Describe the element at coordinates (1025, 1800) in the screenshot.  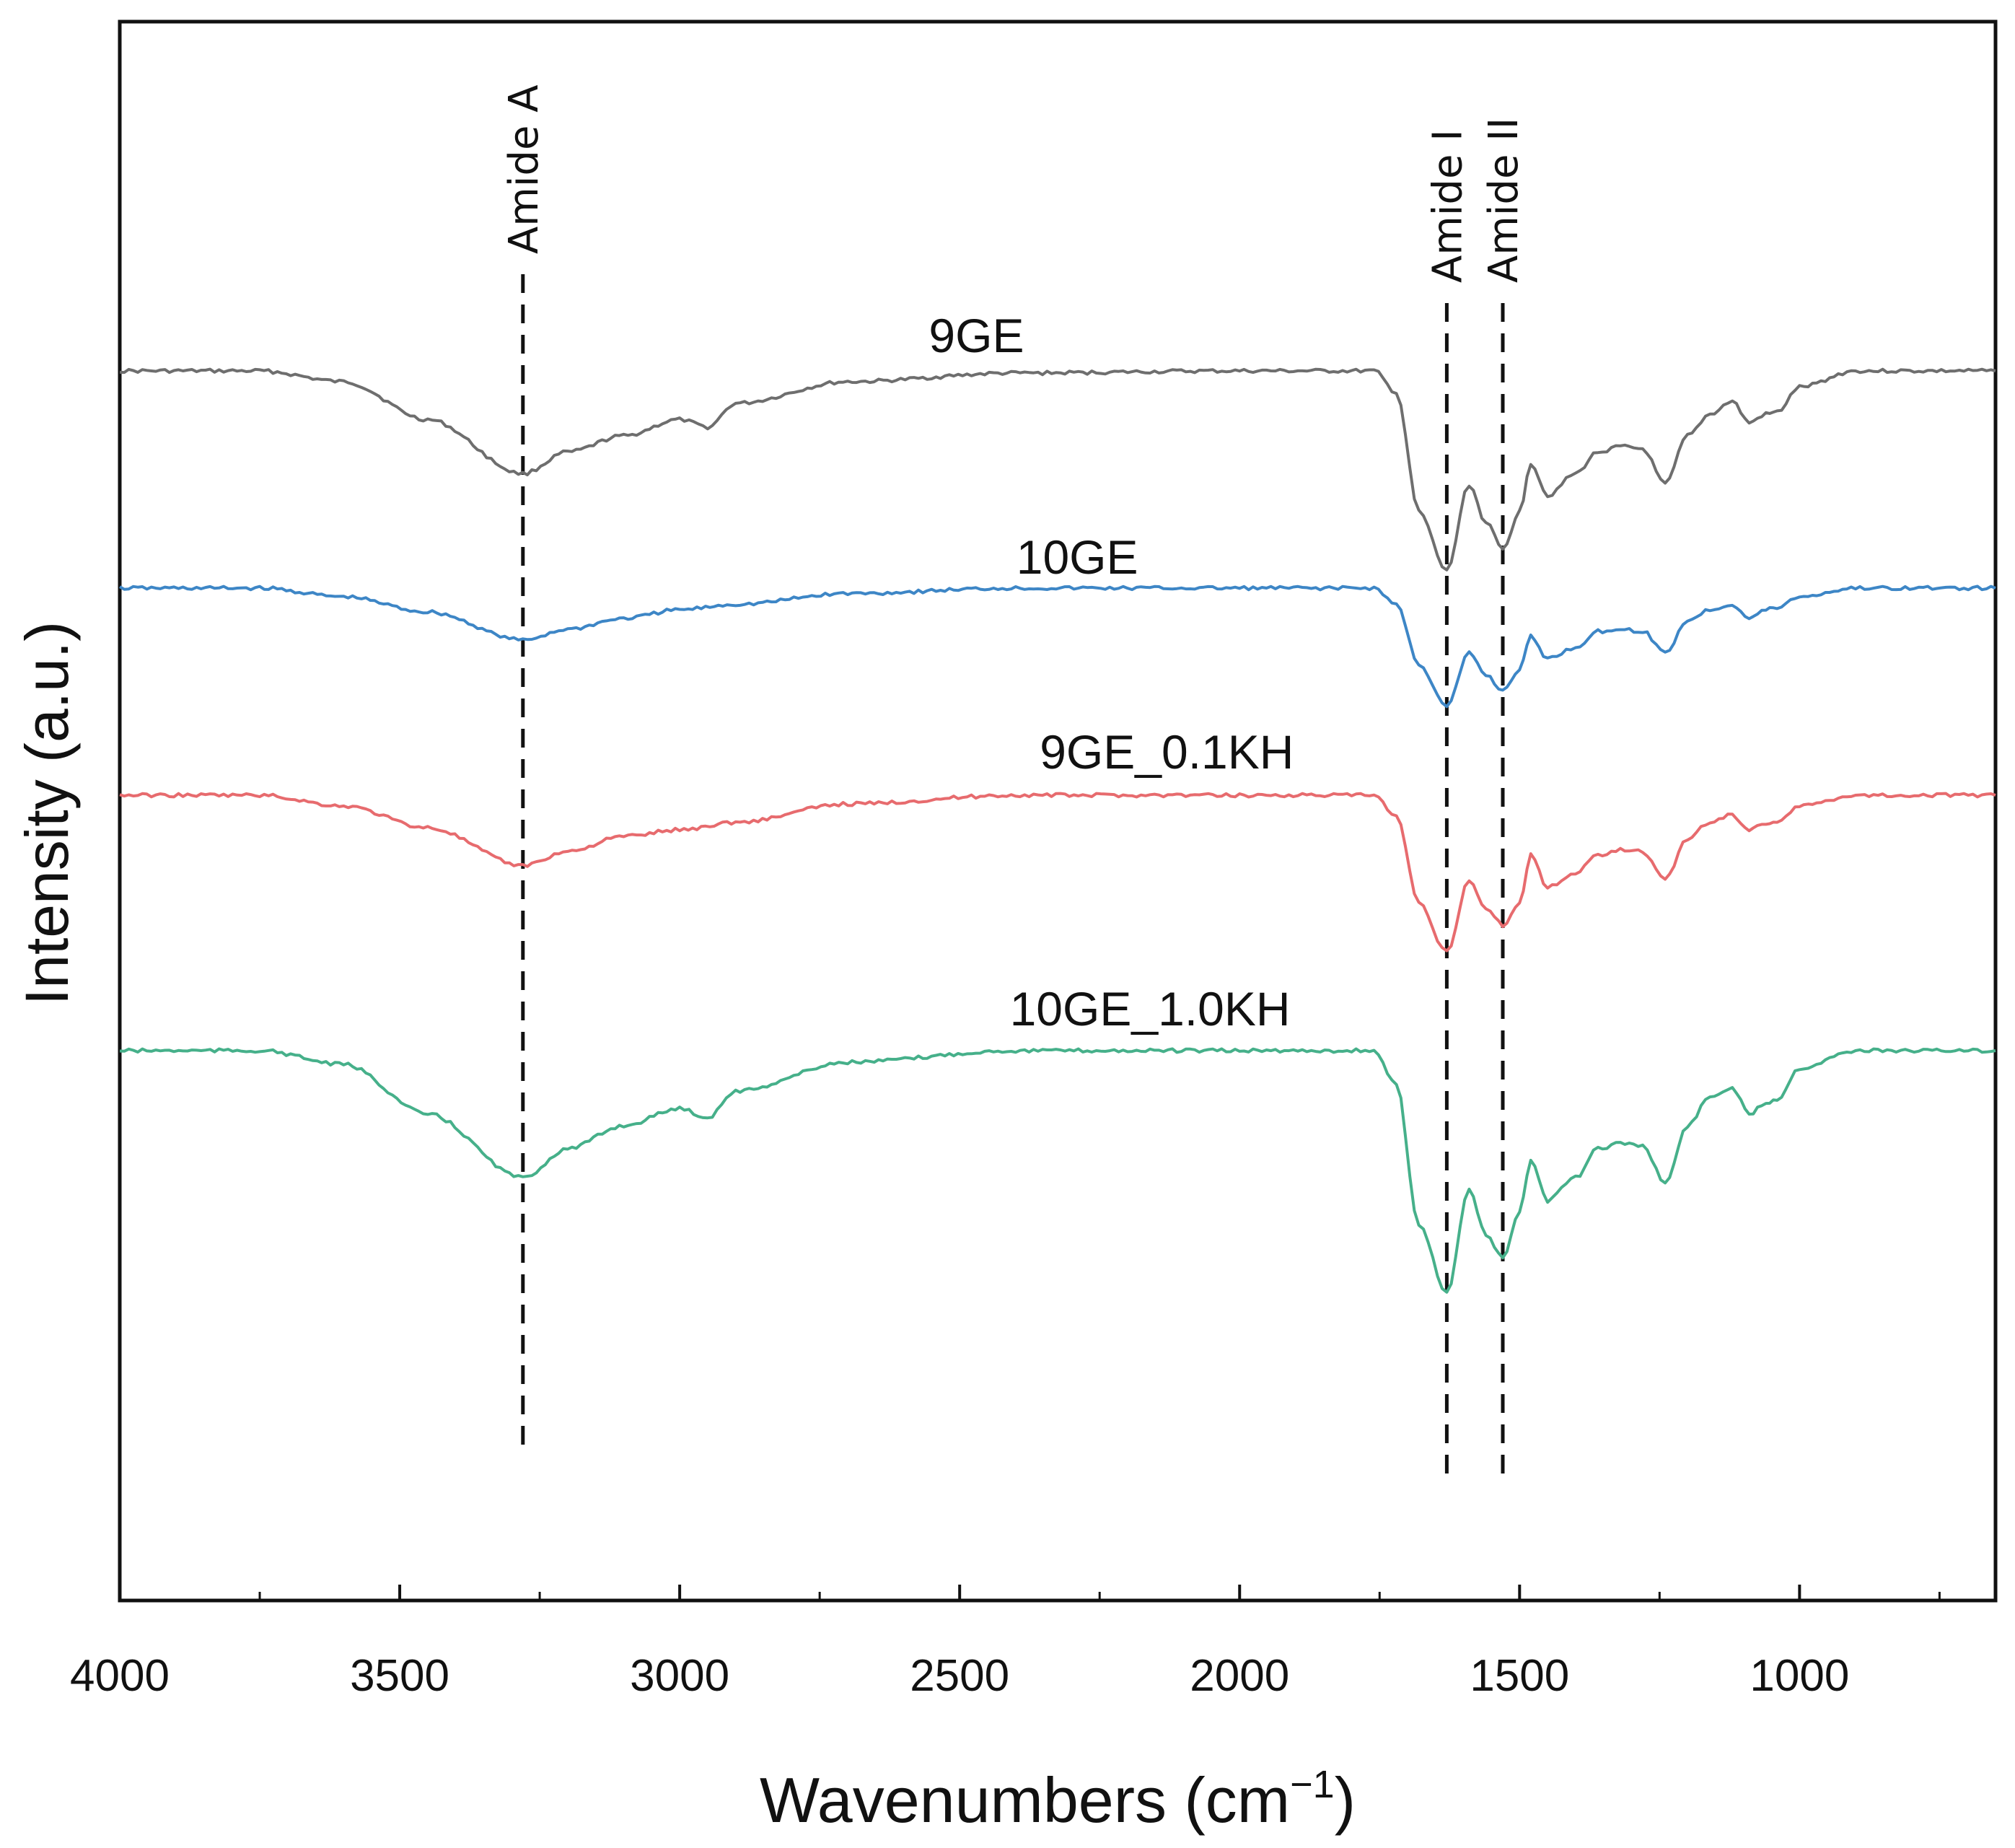
I see `x-axis-title-text: Wavenumbers (cm` at that location.